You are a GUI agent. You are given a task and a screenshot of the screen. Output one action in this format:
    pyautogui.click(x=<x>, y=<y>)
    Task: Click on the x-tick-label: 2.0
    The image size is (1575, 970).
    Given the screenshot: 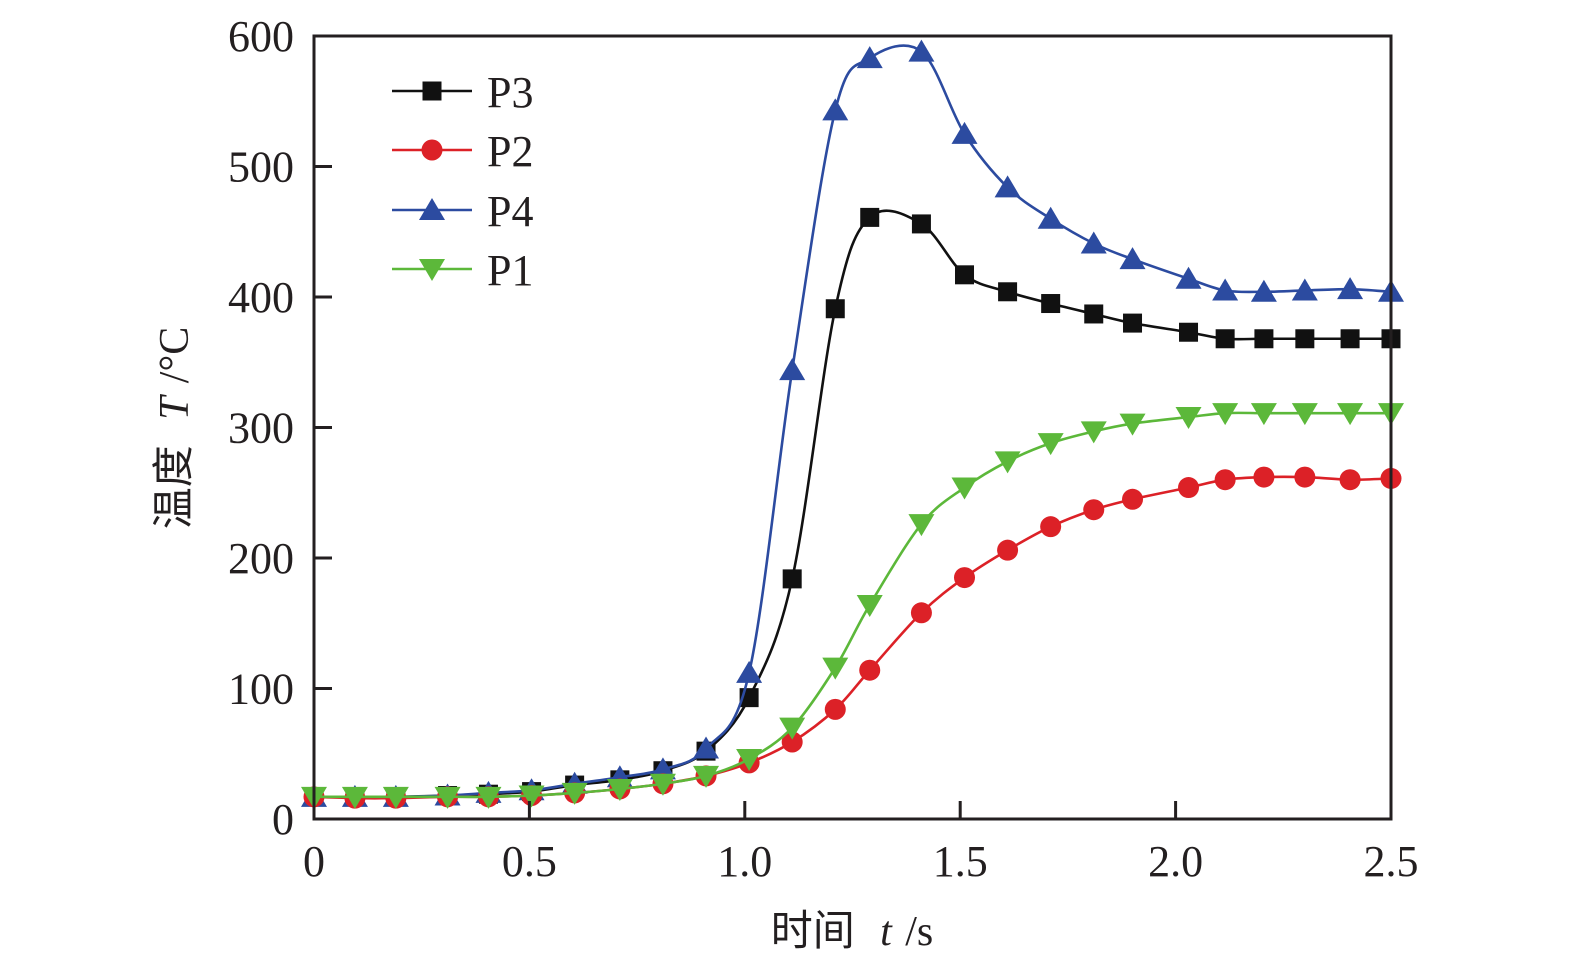 What is the action you would take?
    pyautogui.click(x=1175, y=861)
    